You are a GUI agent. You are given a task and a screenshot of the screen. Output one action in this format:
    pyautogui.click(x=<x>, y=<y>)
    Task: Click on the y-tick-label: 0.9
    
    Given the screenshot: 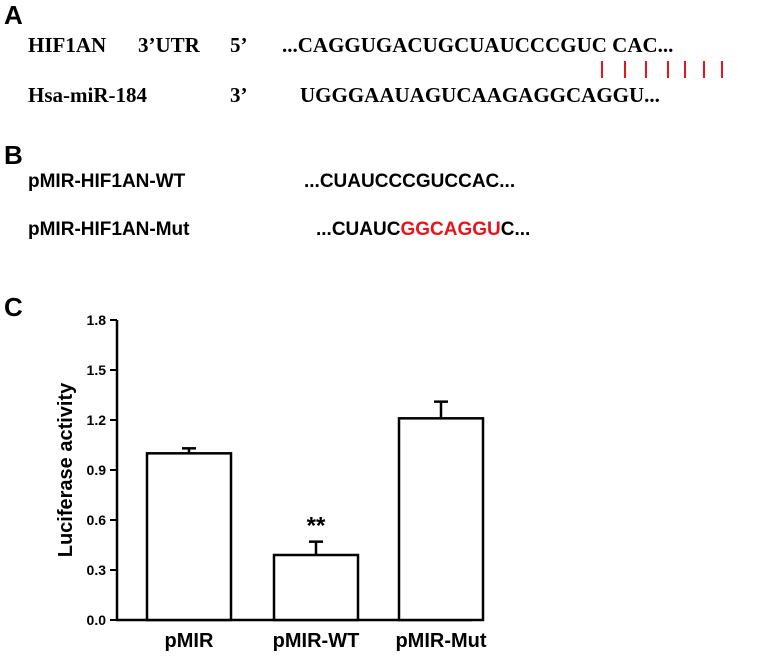 What is the action you would take?
    pyautogui.click(x=97, y=470)
    